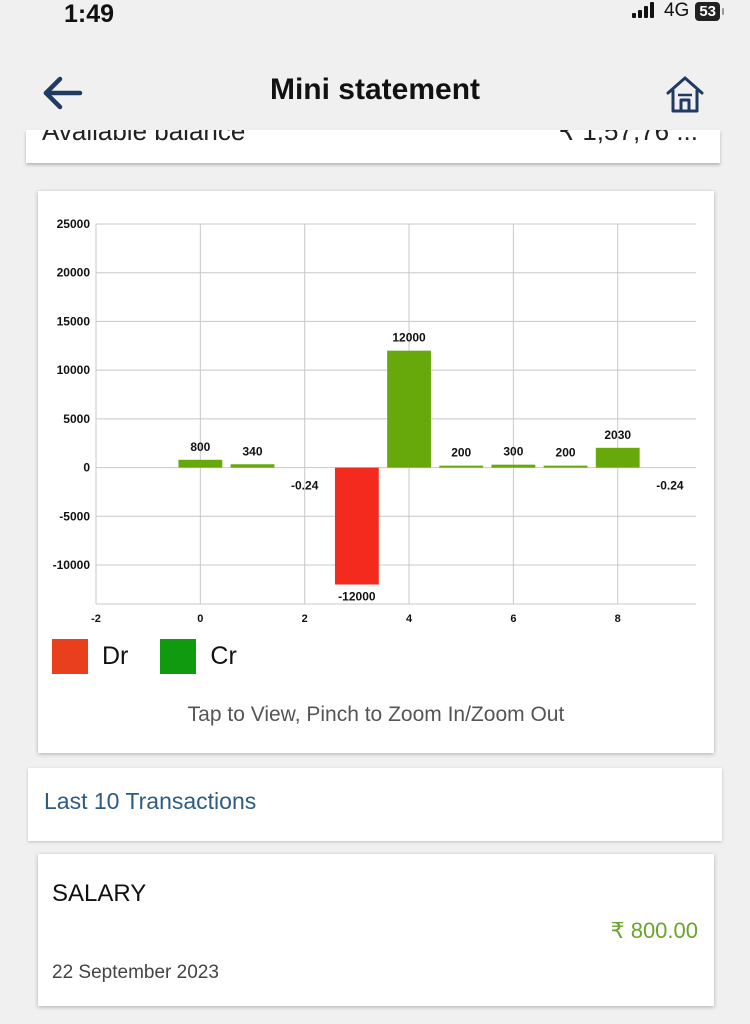 Image resolution: width=750 pixels, height=1024 pixels. What do you see at coordinates (72, 565) in the screenshot?
I see `y-tick-label: -10000` at bounding box center [72, 565].